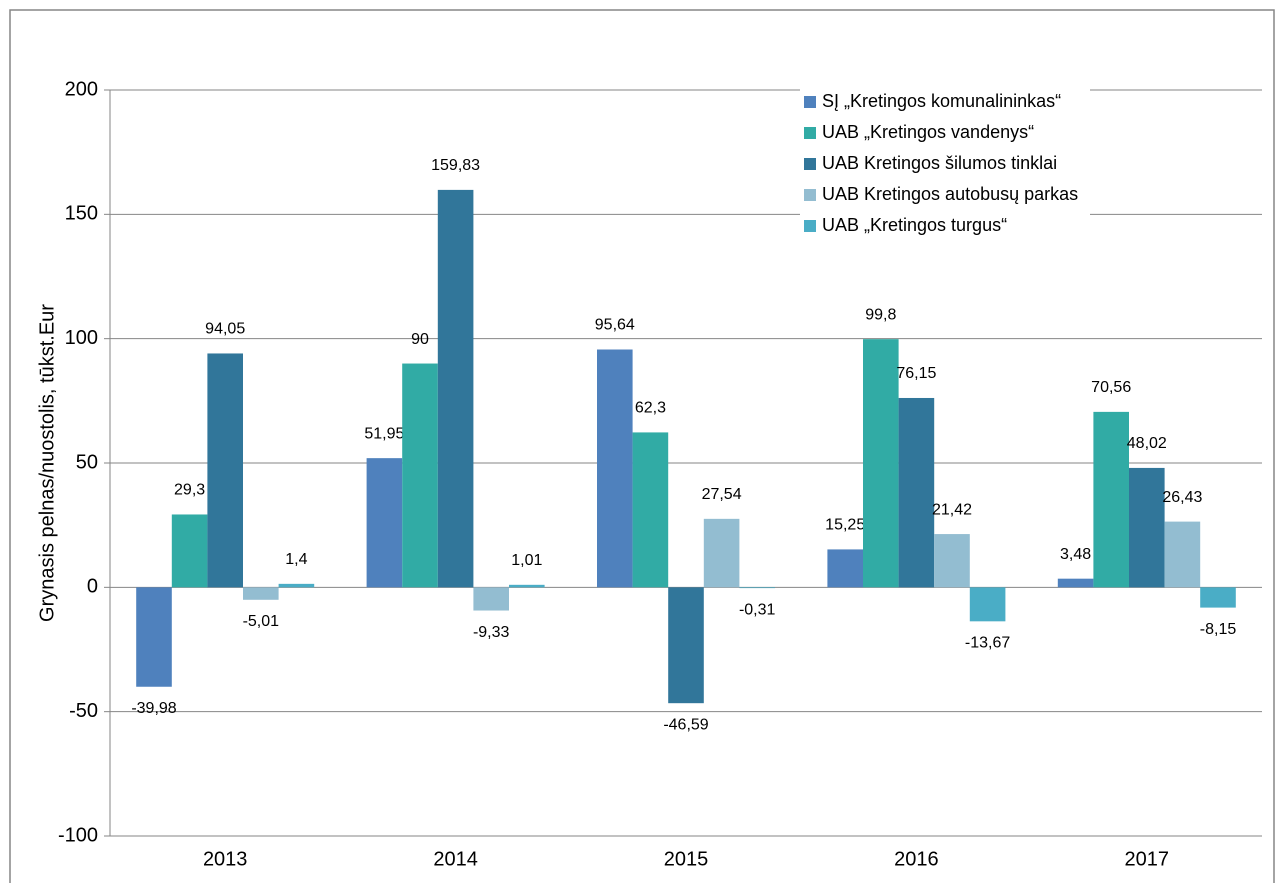 Image resolution: width=1284 pixels, height=883 pixels. I want to click on data-label: -5,01, so click(261, 621).